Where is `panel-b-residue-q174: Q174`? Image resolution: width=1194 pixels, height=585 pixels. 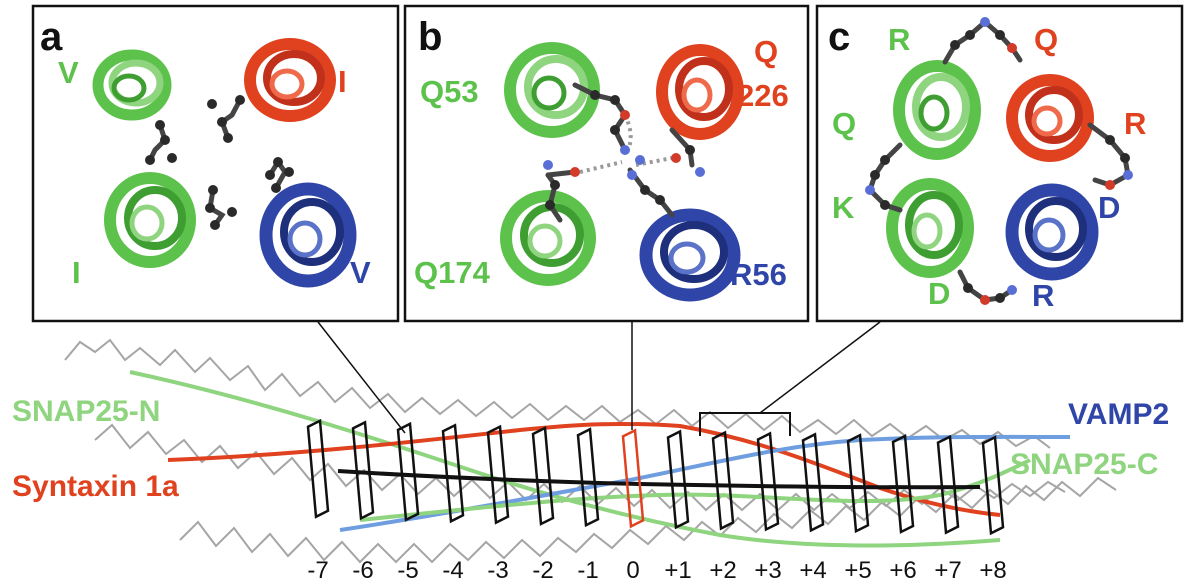
panel-b-residue-q174: Q174 is located at coordinates (452, 272).